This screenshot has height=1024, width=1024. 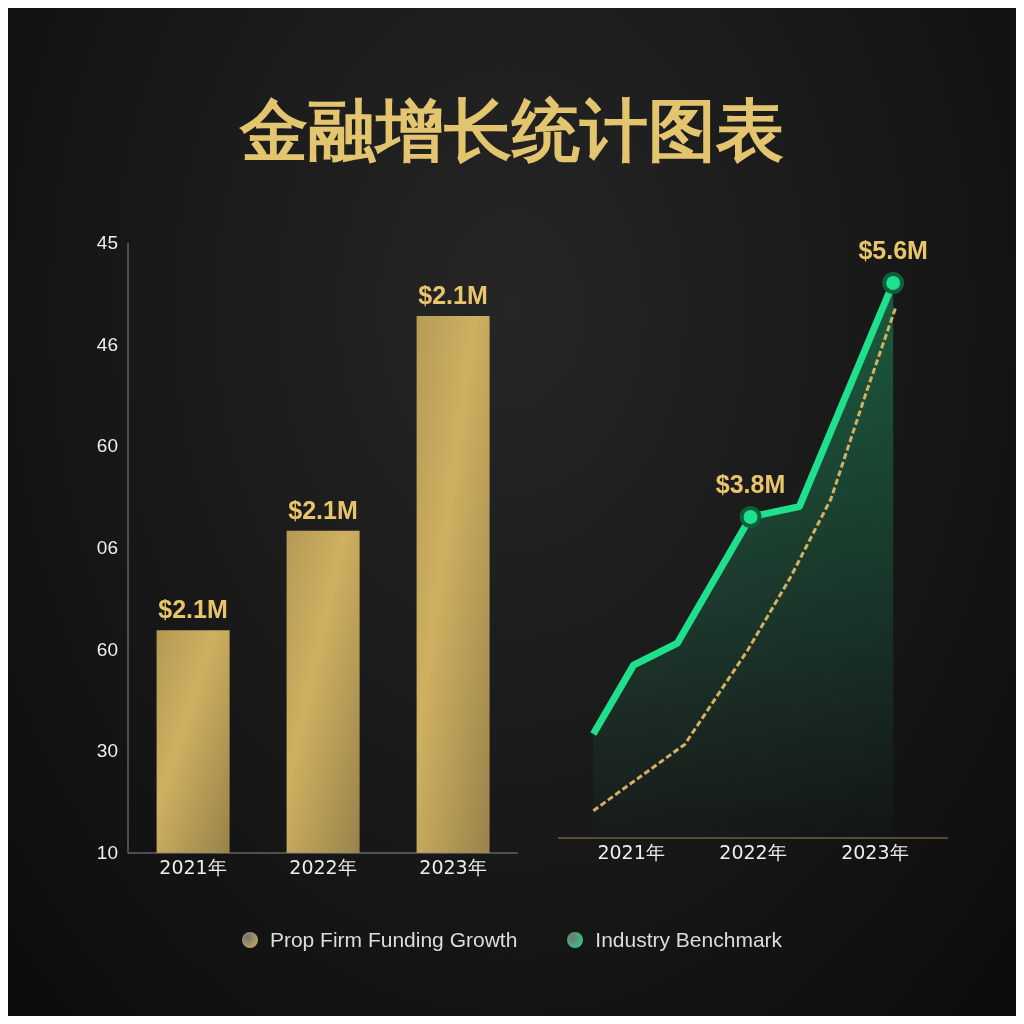 What do you see at coordinates (106, 548) in the screenshot?
I see `text: 06` at bounding box center [106, 548].